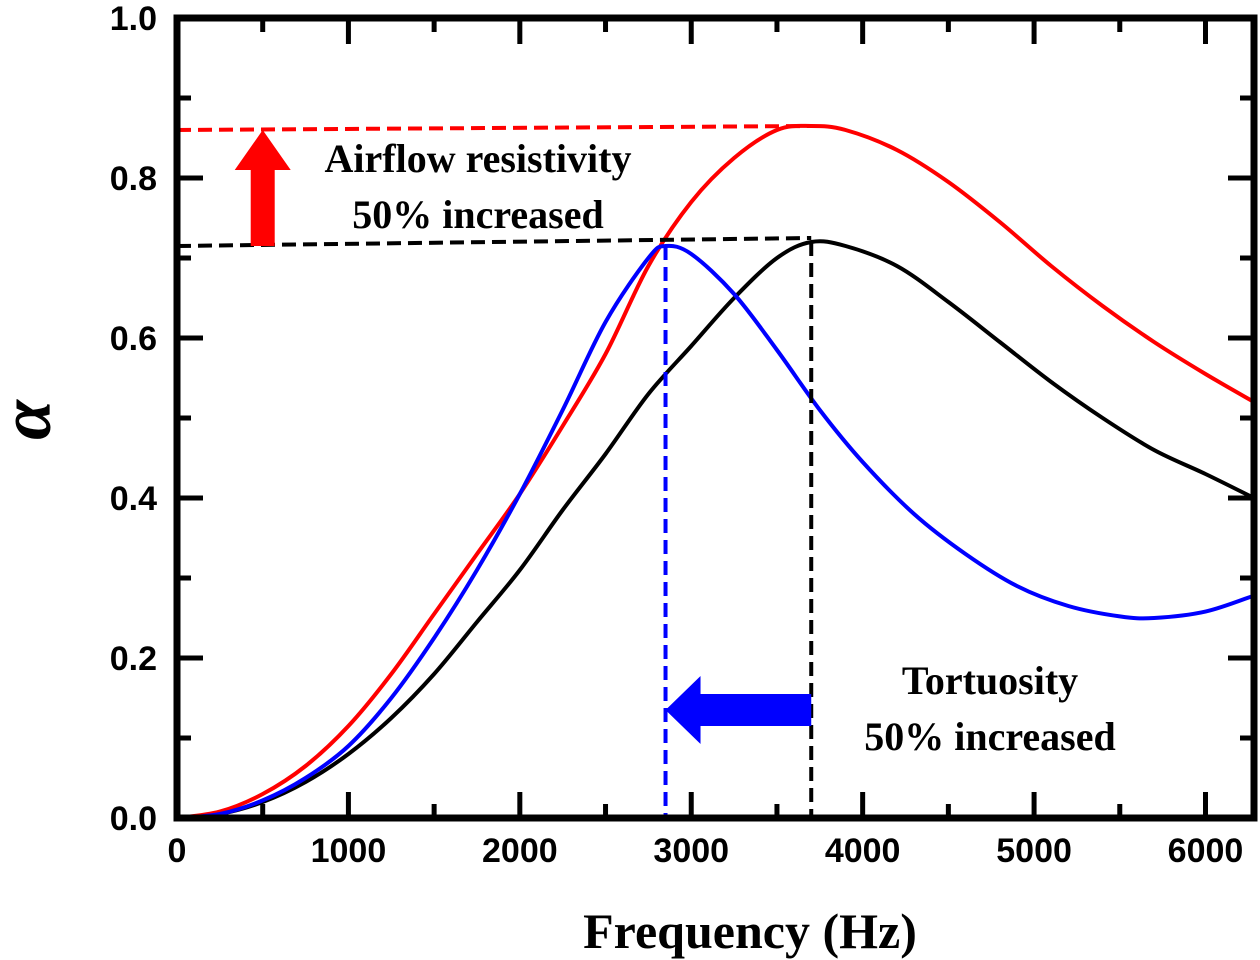  Describe the element at coordinates (989, 736) in the screenshot. I see `tortuosity-annotation-line-2: 50% increased` at that location.